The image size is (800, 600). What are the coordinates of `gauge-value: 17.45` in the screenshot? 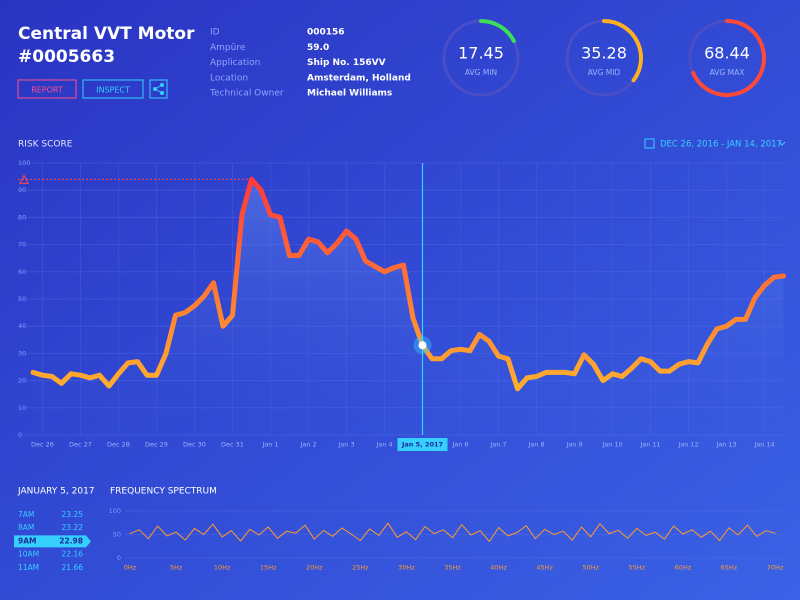 It's located at (481, 53).